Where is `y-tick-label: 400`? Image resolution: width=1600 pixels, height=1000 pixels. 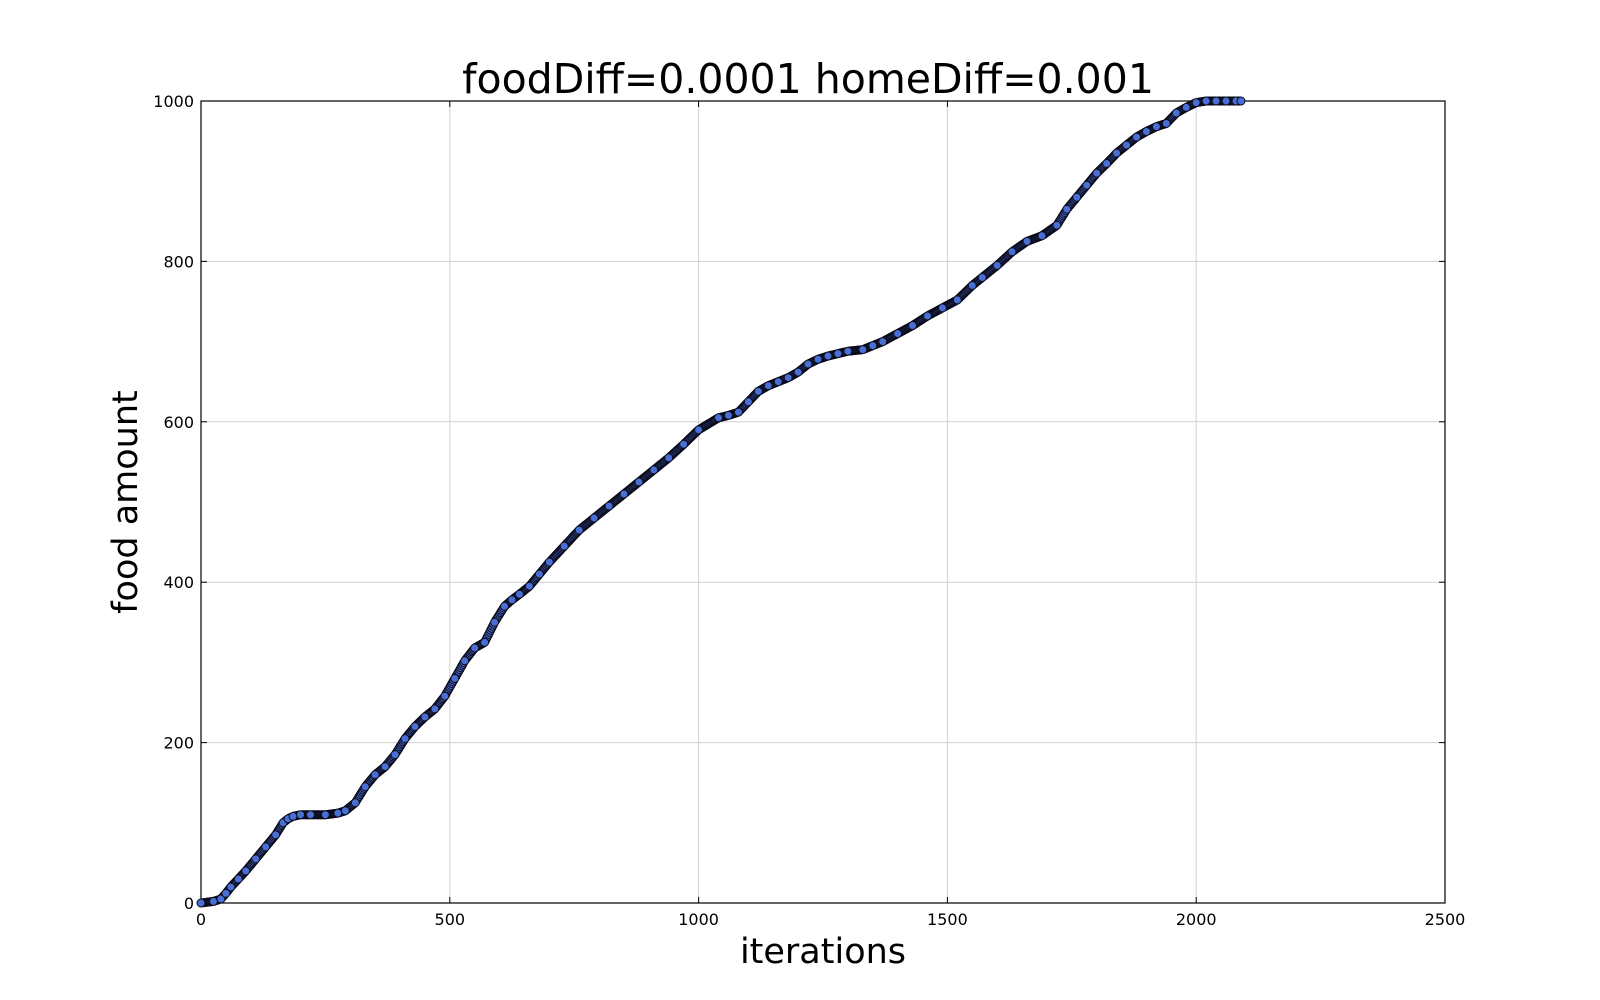 y-tick-label: 400 is located at coordinates (178, 582).